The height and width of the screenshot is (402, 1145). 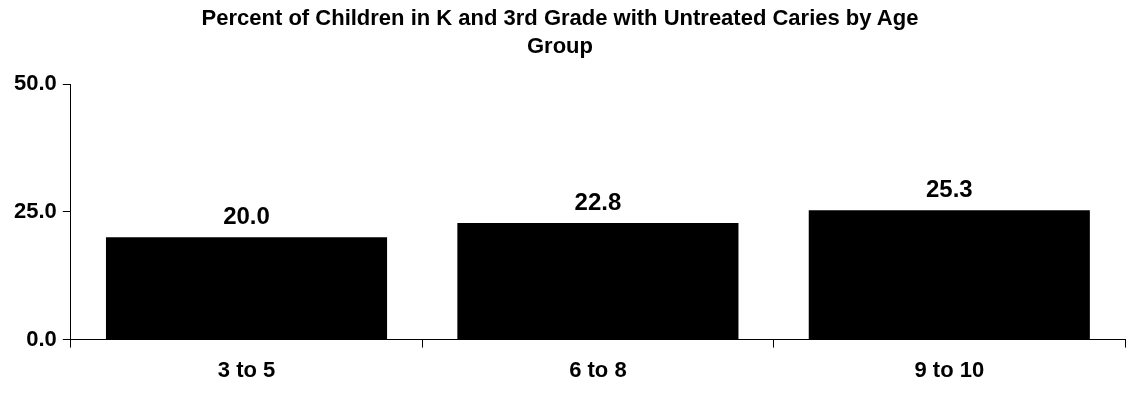 I want to click on chart-title: Percent of Children in K and 3rd Grade with Untreated Caries by Age Group, so click(x=560, y=32).